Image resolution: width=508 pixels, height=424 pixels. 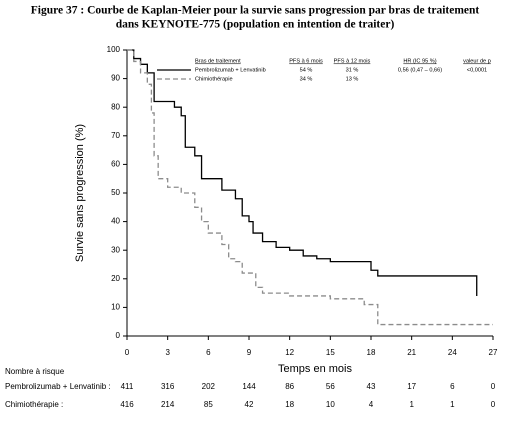 I want to click on legend-cell: 31 %, so click(x=352, y=70).